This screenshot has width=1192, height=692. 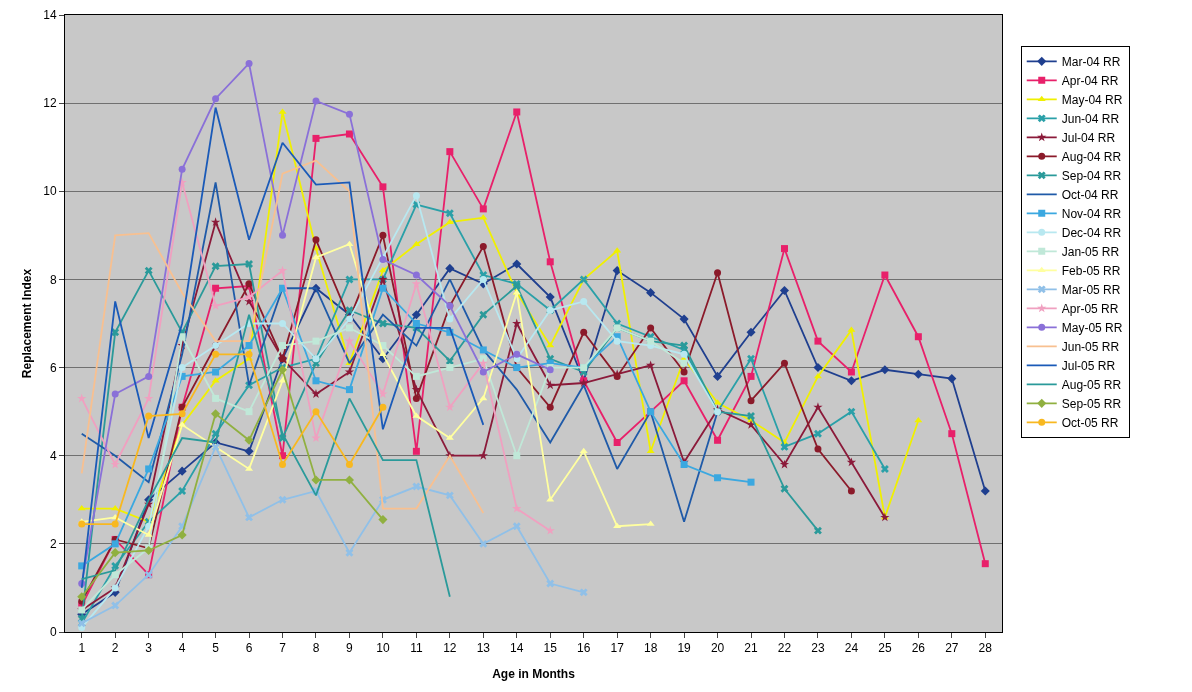 What do you see at coordinates (1091, 385) in the screenshot?
I see `legend-label: Aug-05 RR` at bounding box center [1091, 385].